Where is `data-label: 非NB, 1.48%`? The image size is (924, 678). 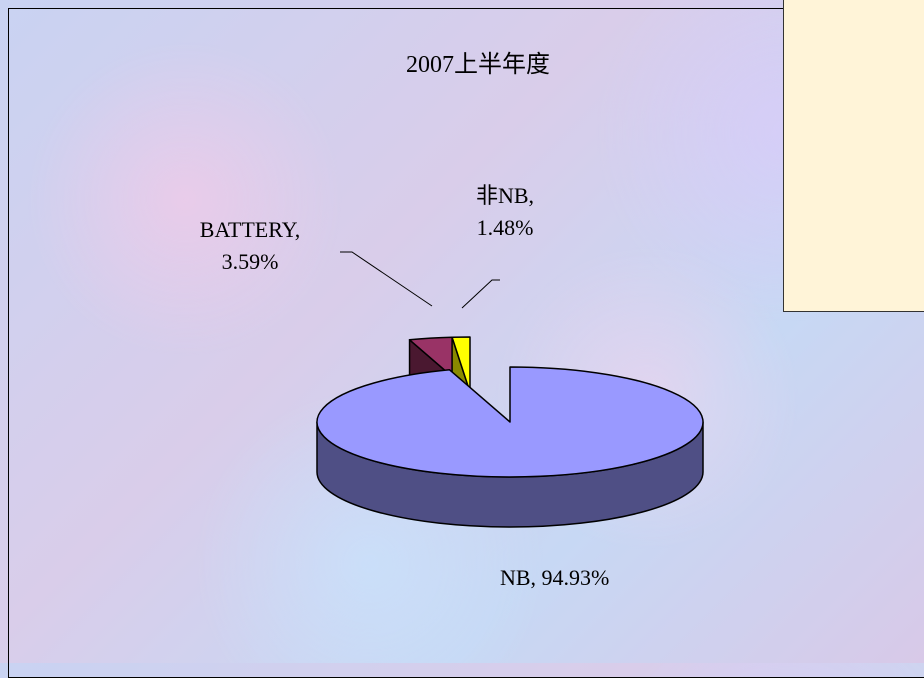
data-label: 非NB, 1.48% is located at coordinates (505, 211).